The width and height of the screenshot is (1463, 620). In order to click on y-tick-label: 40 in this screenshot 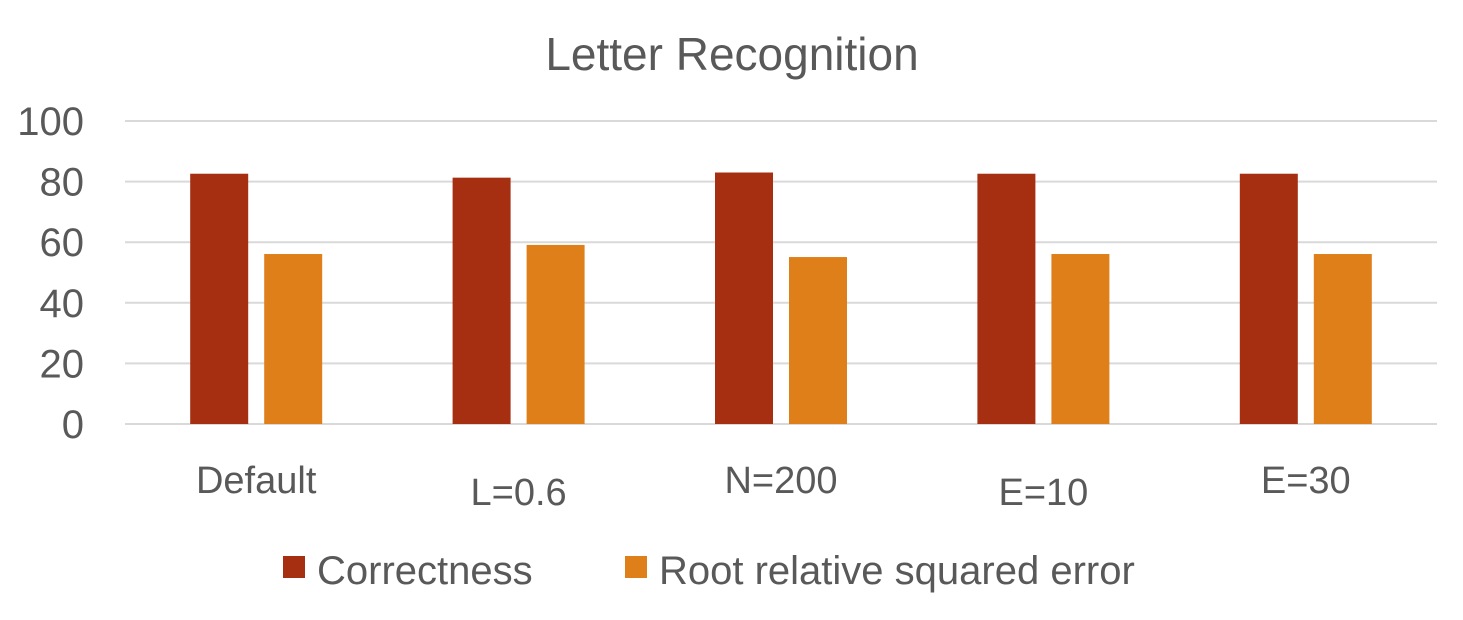, I will do `click(62, 304)`.